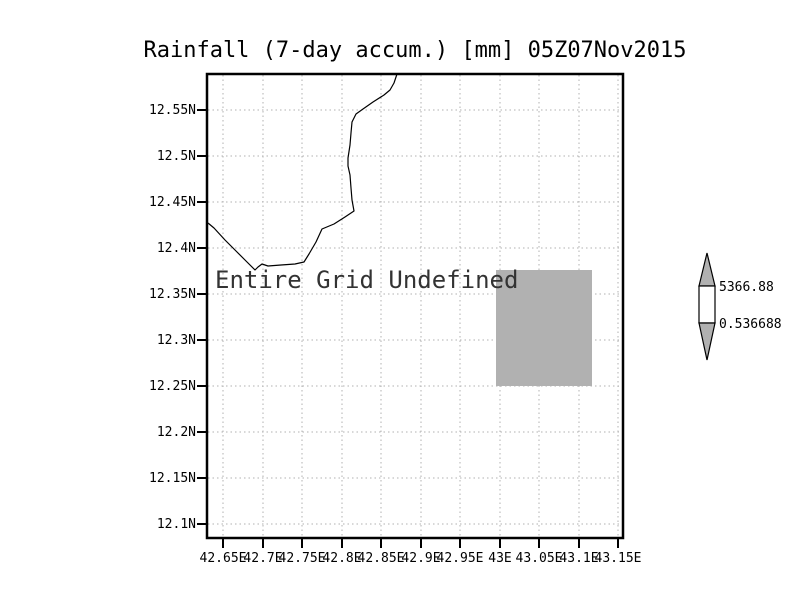 Image resolution: width=792 pixels, height=612 pixels. I want to click on x-tick-label: 43E, so click(499, 558).